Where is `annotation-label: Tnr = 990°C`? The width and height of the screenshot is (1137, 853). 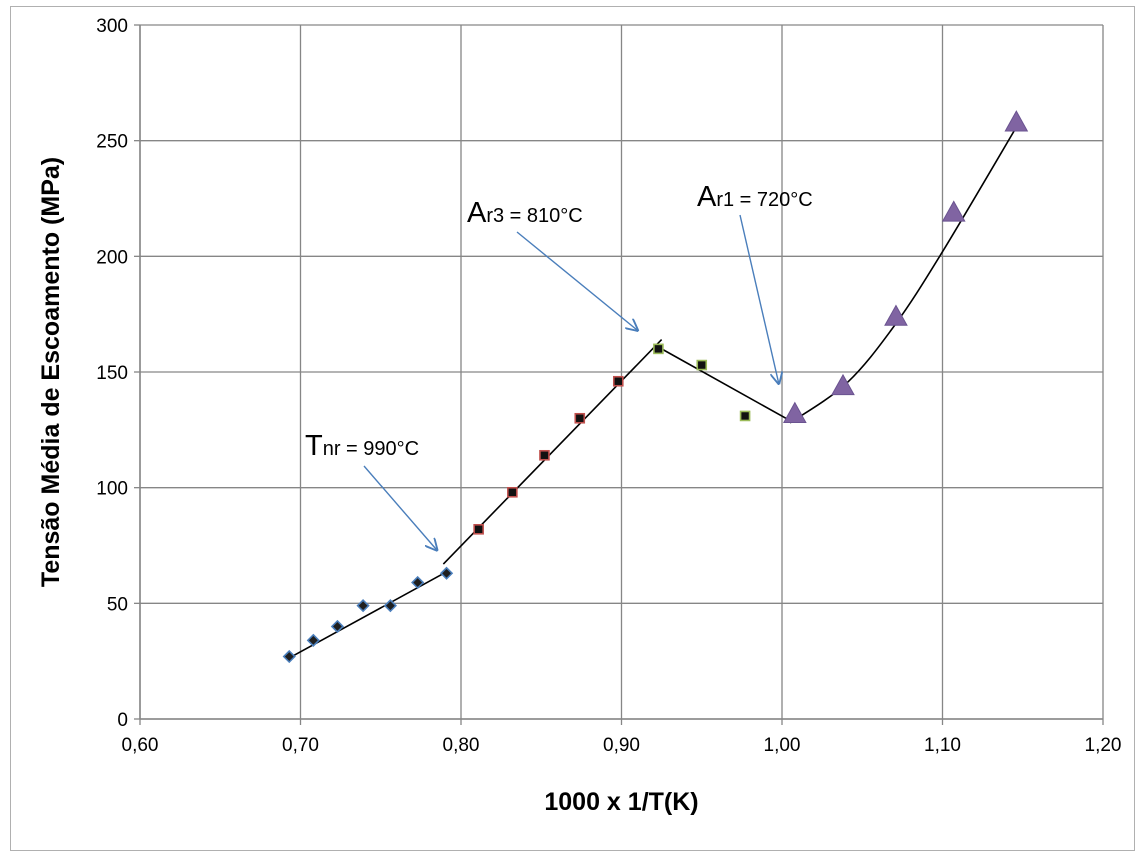
annotation-label: Tnr = 990°C is located at coordinates (362, 446).